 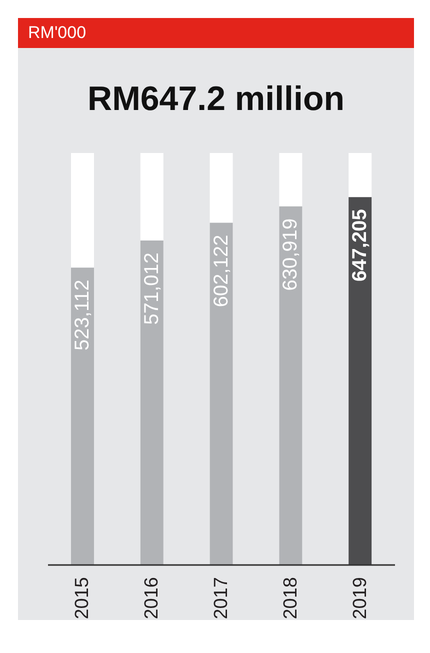 What do you see at coordinates (83, 598) in the screenshot?
I see `x-tick-label: 2015` at bounding box center [83, 598].